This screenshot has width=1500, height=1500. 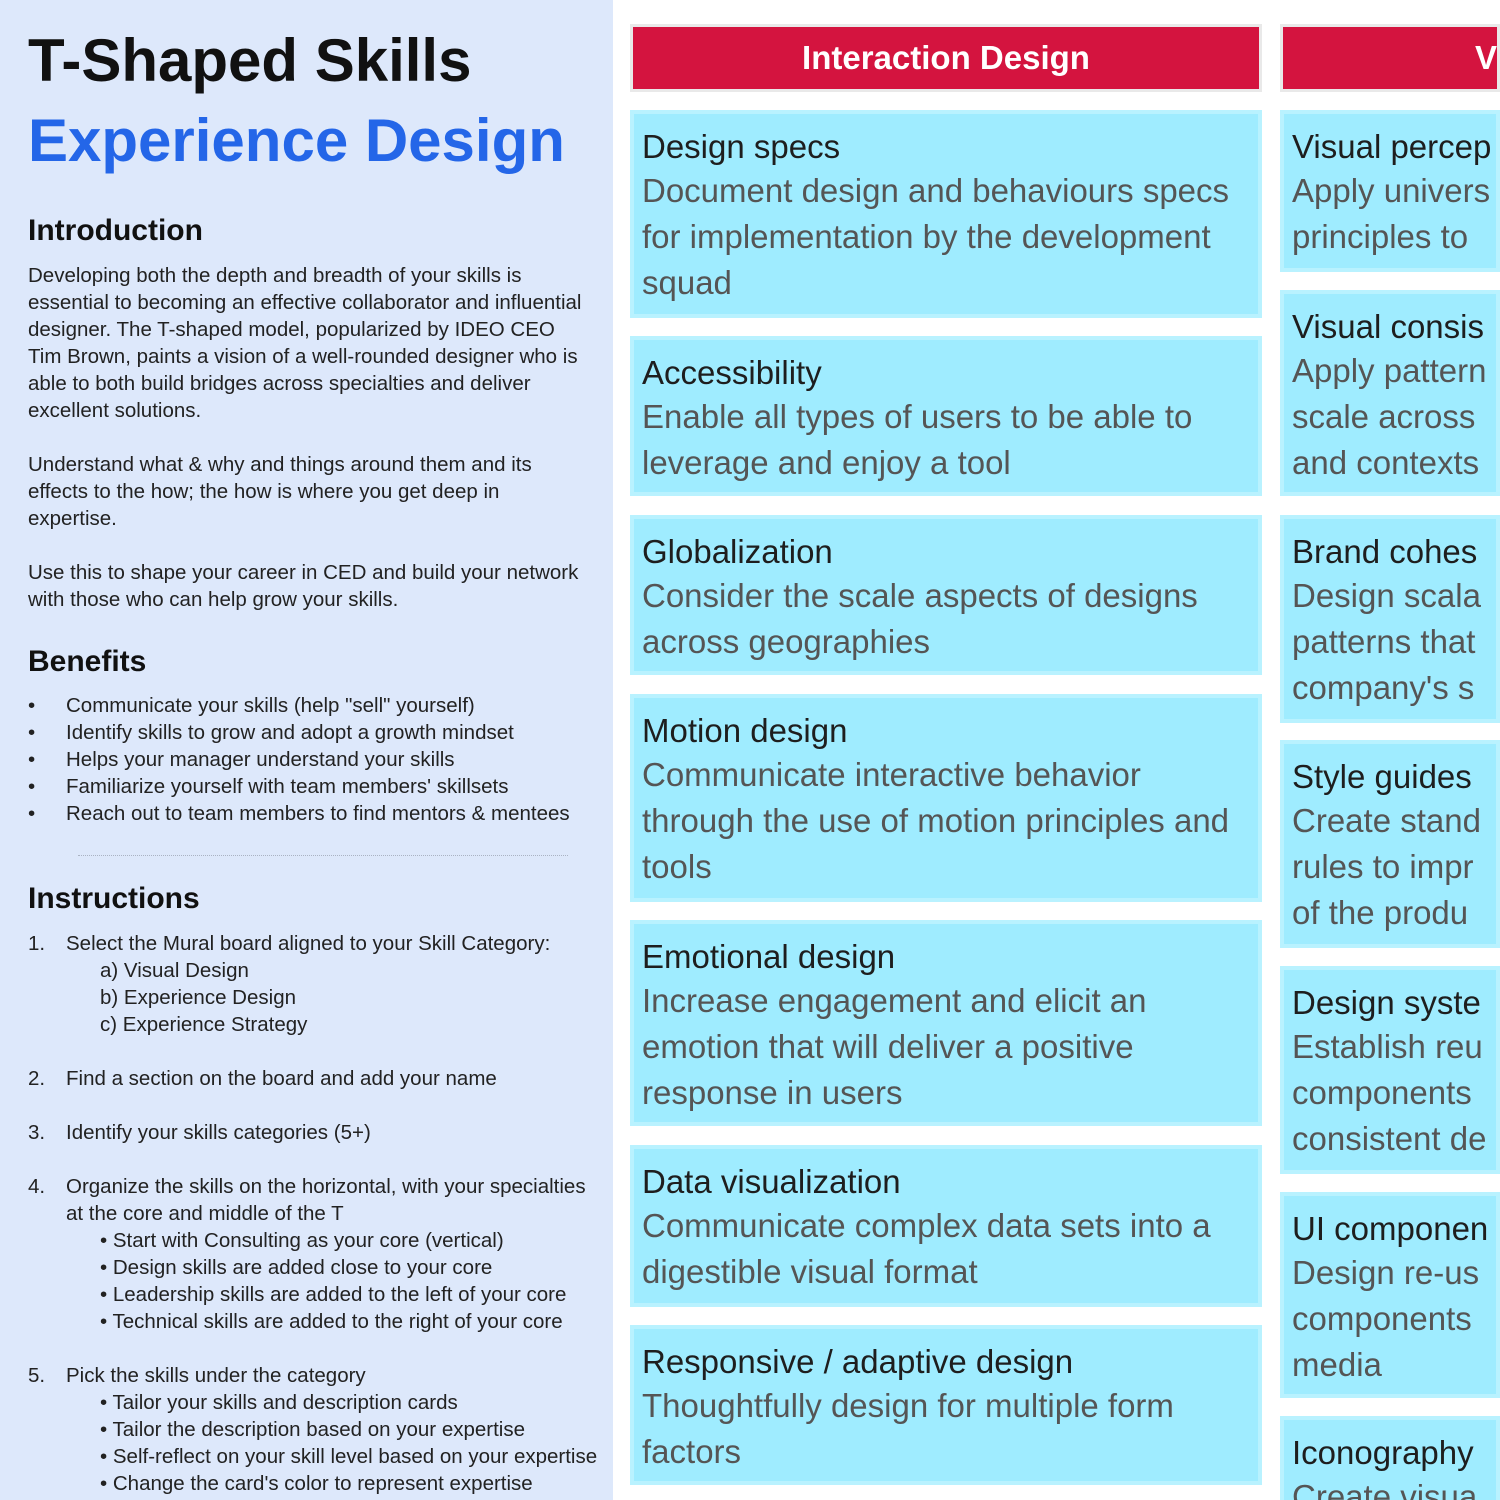 I want to click on card-title: Responsive / adaptive design, so click(x=858, y=1361).